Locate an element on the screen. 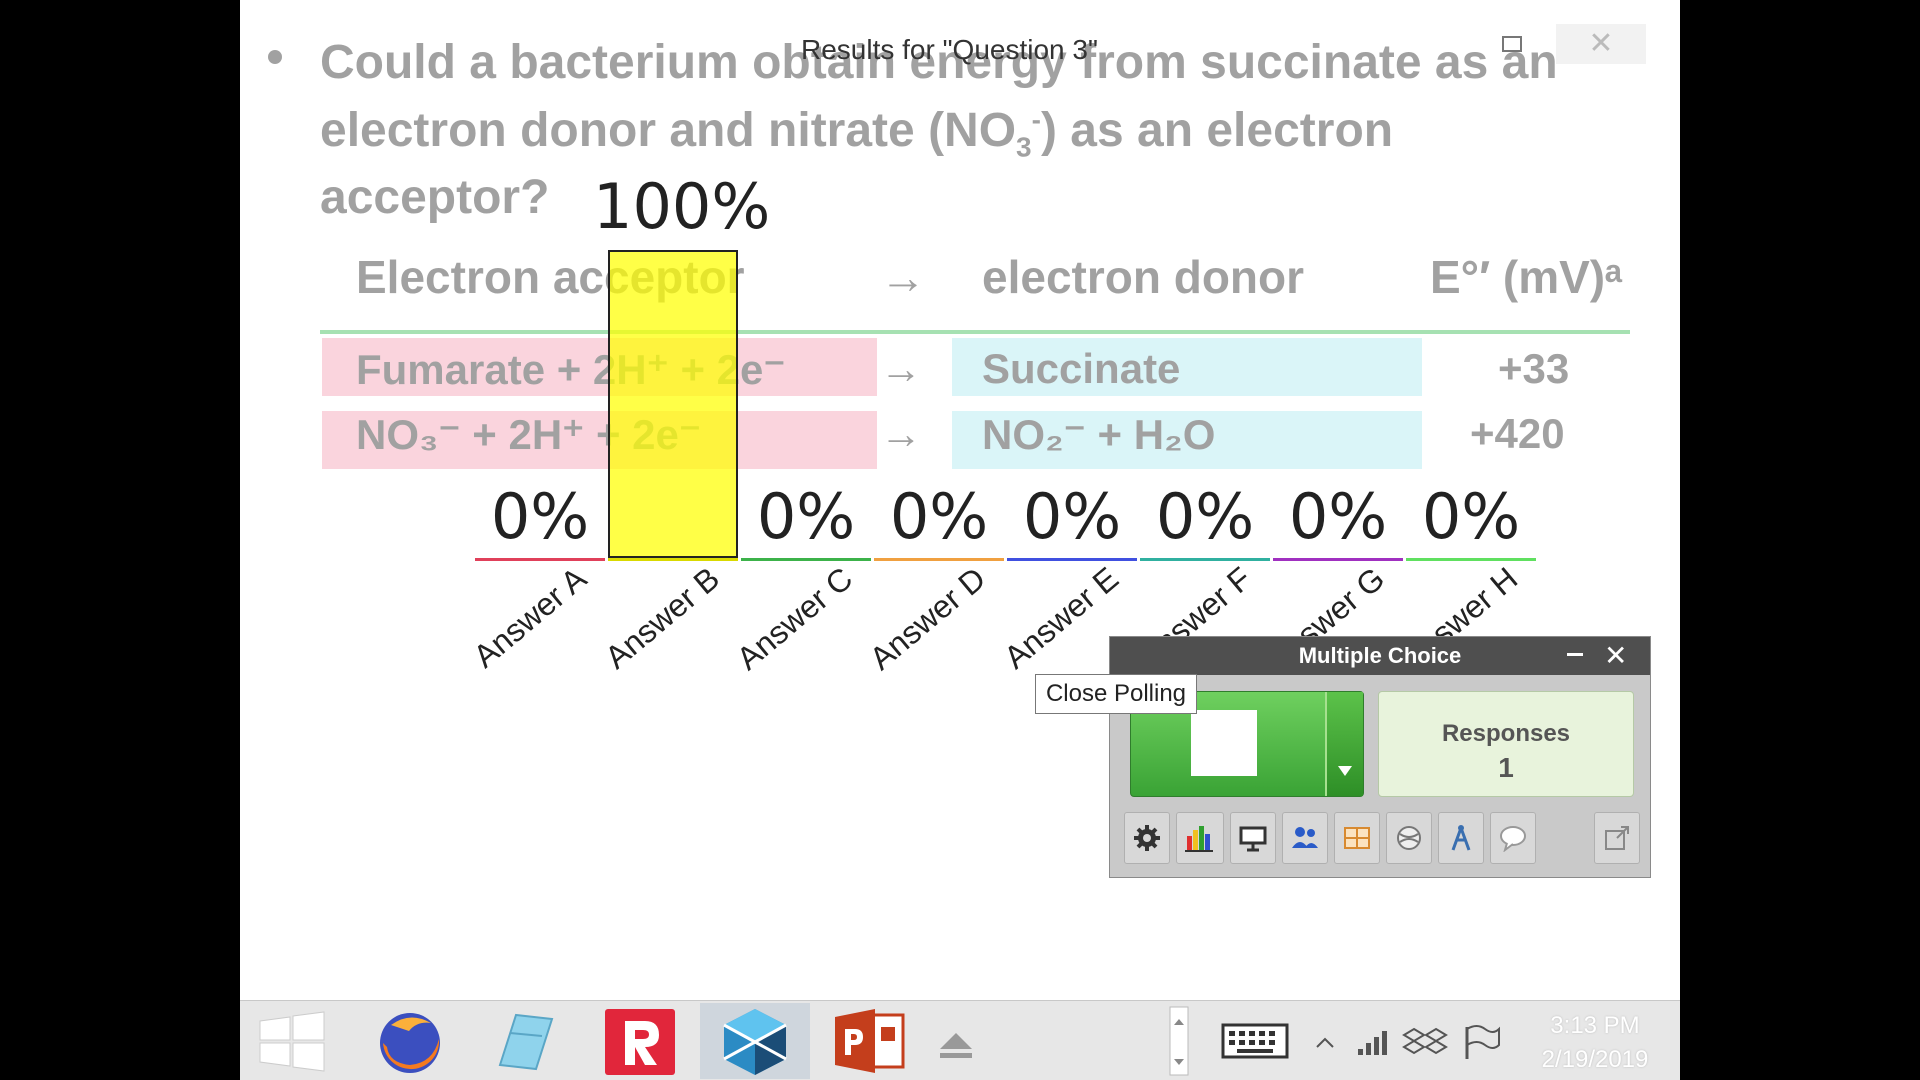  notepad-icon is located at coordinates (526, 1042).